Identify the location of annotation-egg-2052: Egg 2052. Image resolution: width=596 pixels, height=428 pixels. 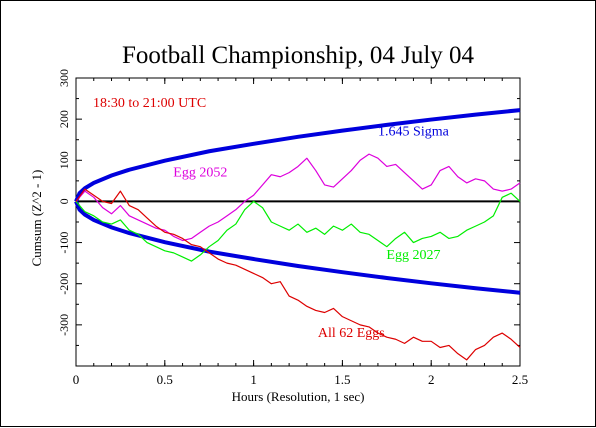
(200, 173).